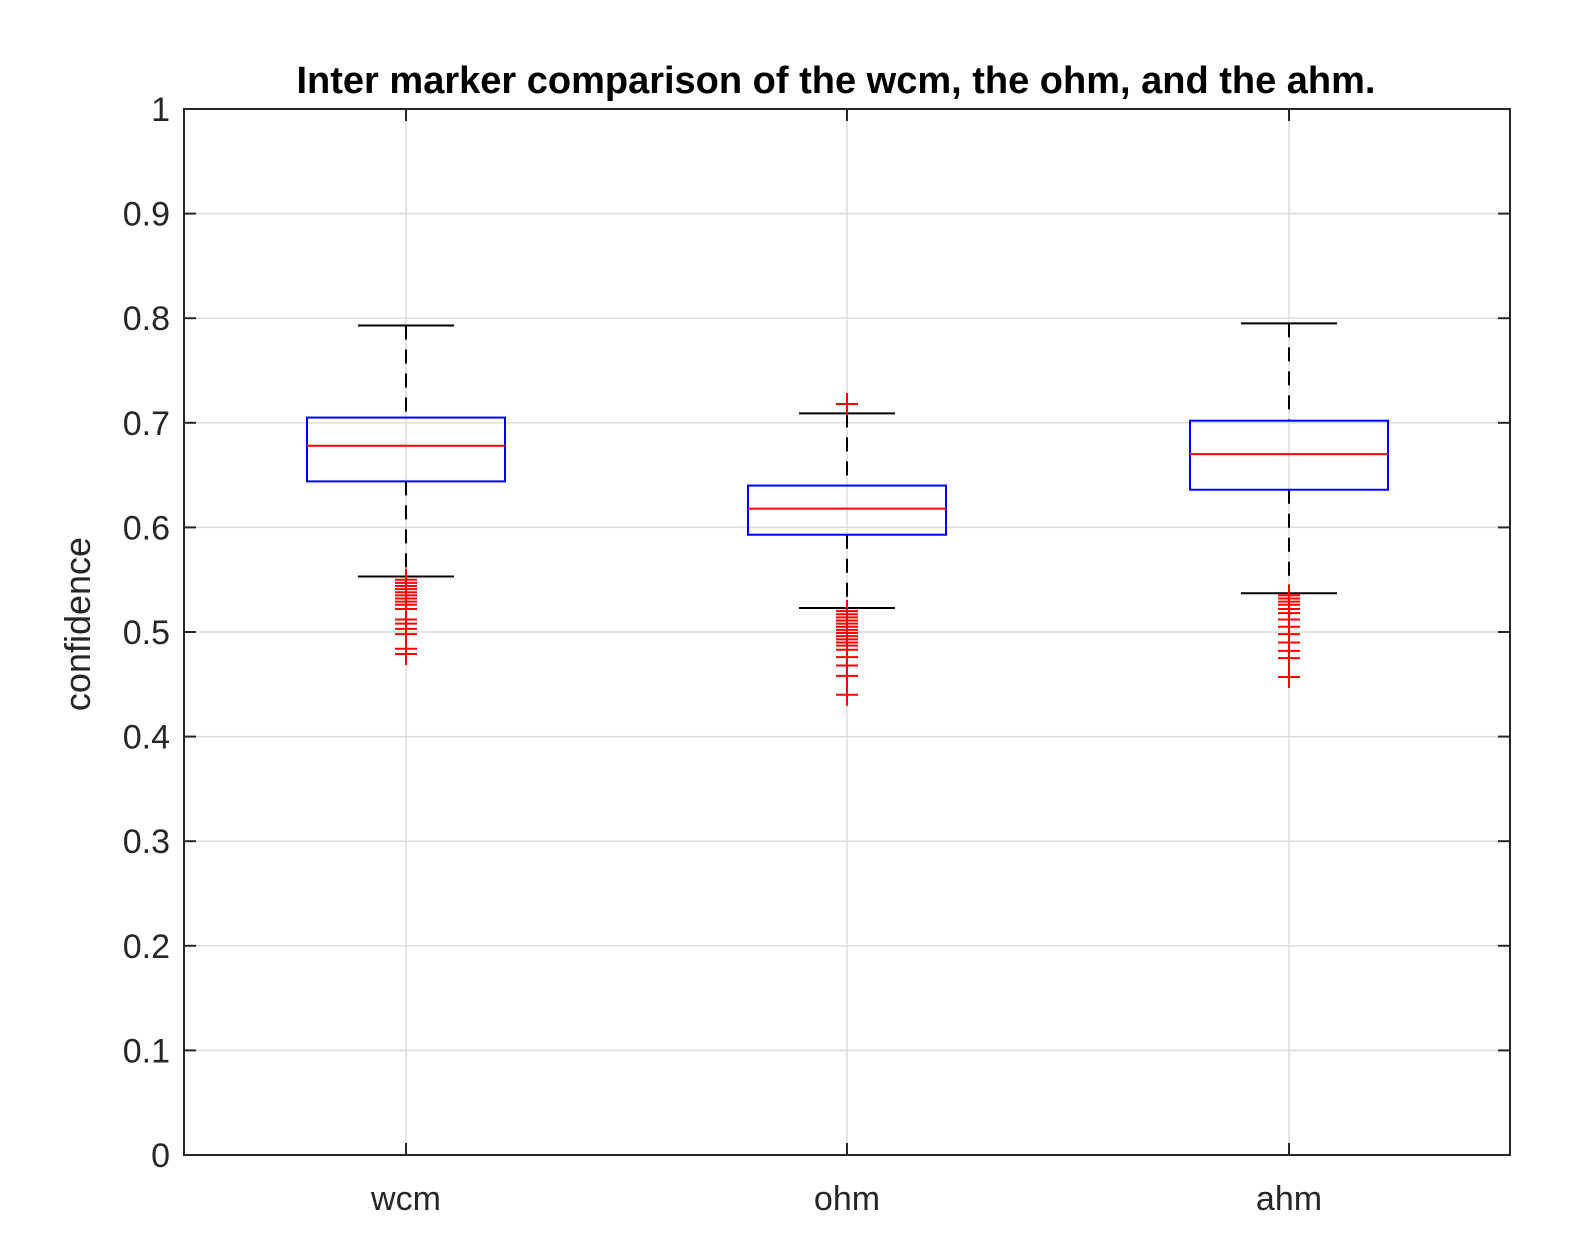 This screenshot has width=1588, height=1246. Describe the element at coordinates (146, 528) in the screenshot. I see `y-tick-label: 0.6` at that location.